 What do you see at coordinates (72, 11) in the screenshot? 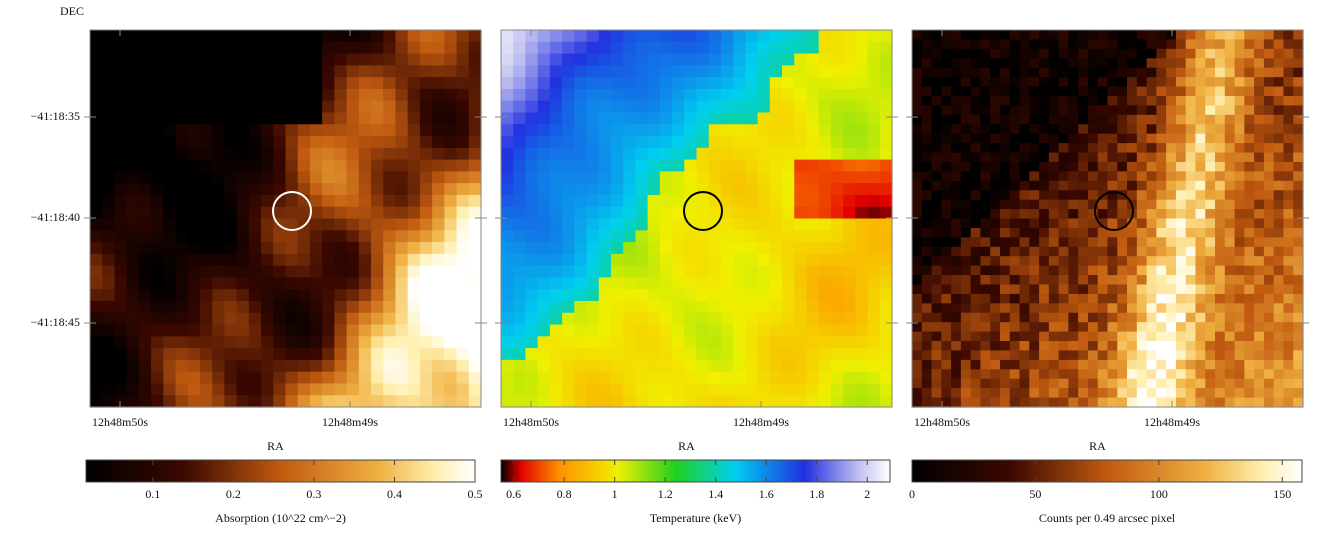
I see `dec-label: DEC` at bounding box center [72, 11].